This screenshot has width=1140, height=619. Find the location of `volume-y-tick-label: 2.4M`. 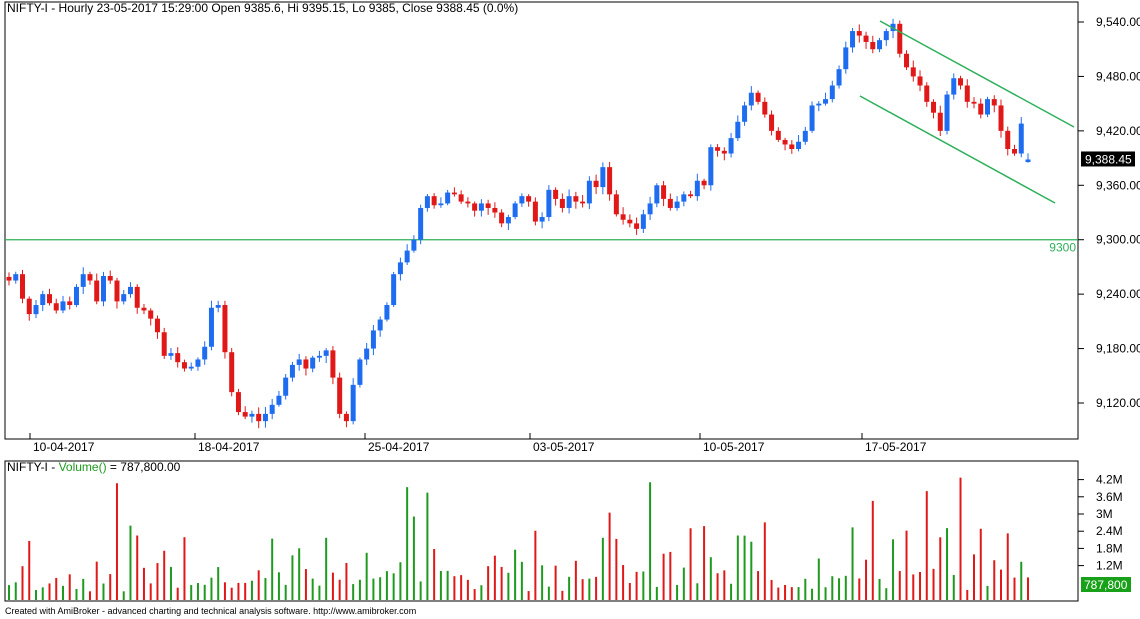

volume-y-tick-label: 2.4M is located at coordinates (1109, 531).